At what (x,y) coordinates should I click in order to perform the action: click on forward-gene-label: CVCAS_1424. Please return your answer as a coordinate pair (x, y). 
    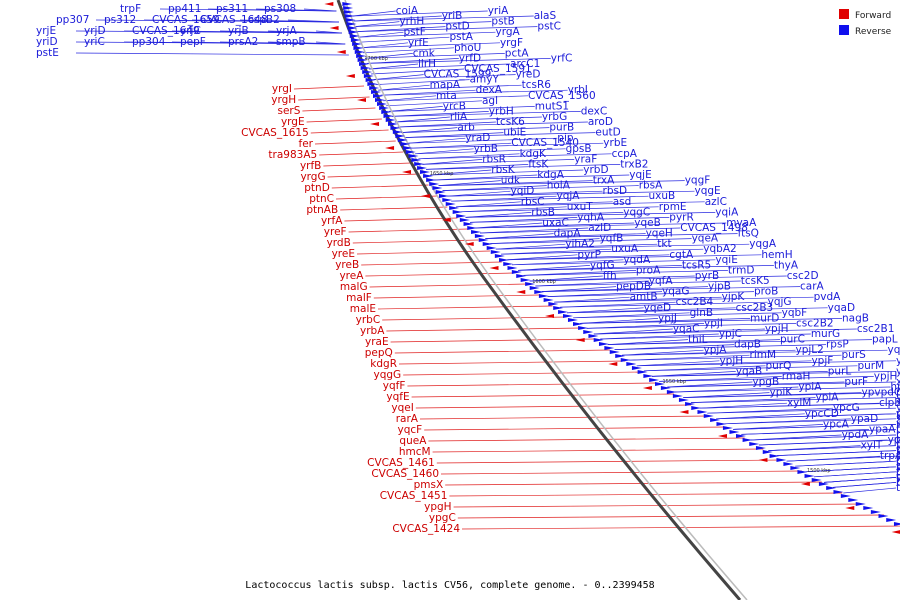
    Looking at the image, I should click on (426, 529).